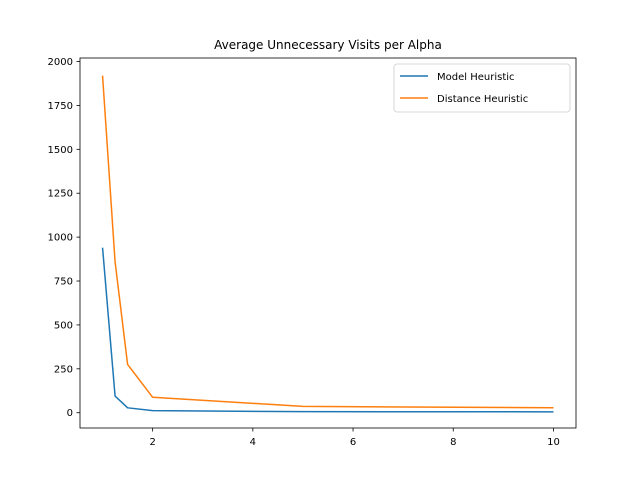 Image resolution: width=640 pixels, height=480 pixels. What do you see at coordinates (253, 442) in the screenshot?
I see `x-tick-label: 4` at bounding box center [253, 442].